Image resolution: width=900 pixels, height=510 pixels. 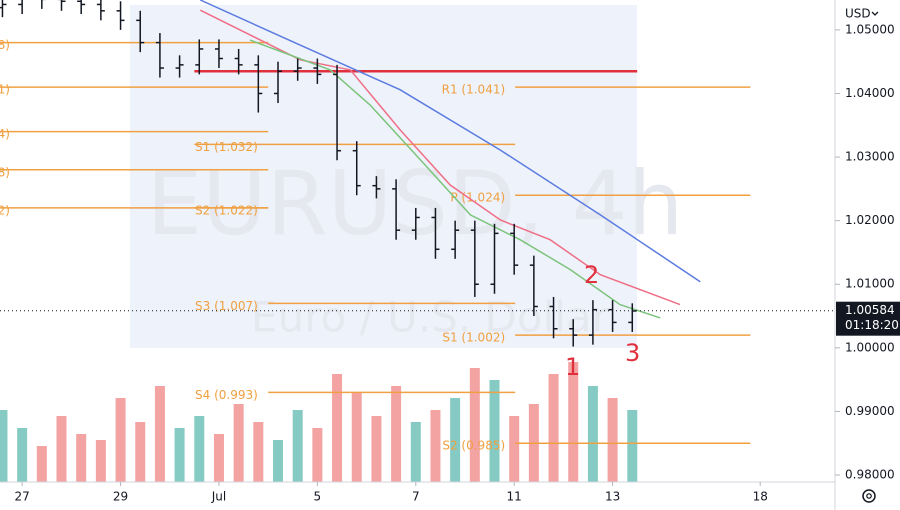 I want to click on last-price-box, so click(x=868, y=318).